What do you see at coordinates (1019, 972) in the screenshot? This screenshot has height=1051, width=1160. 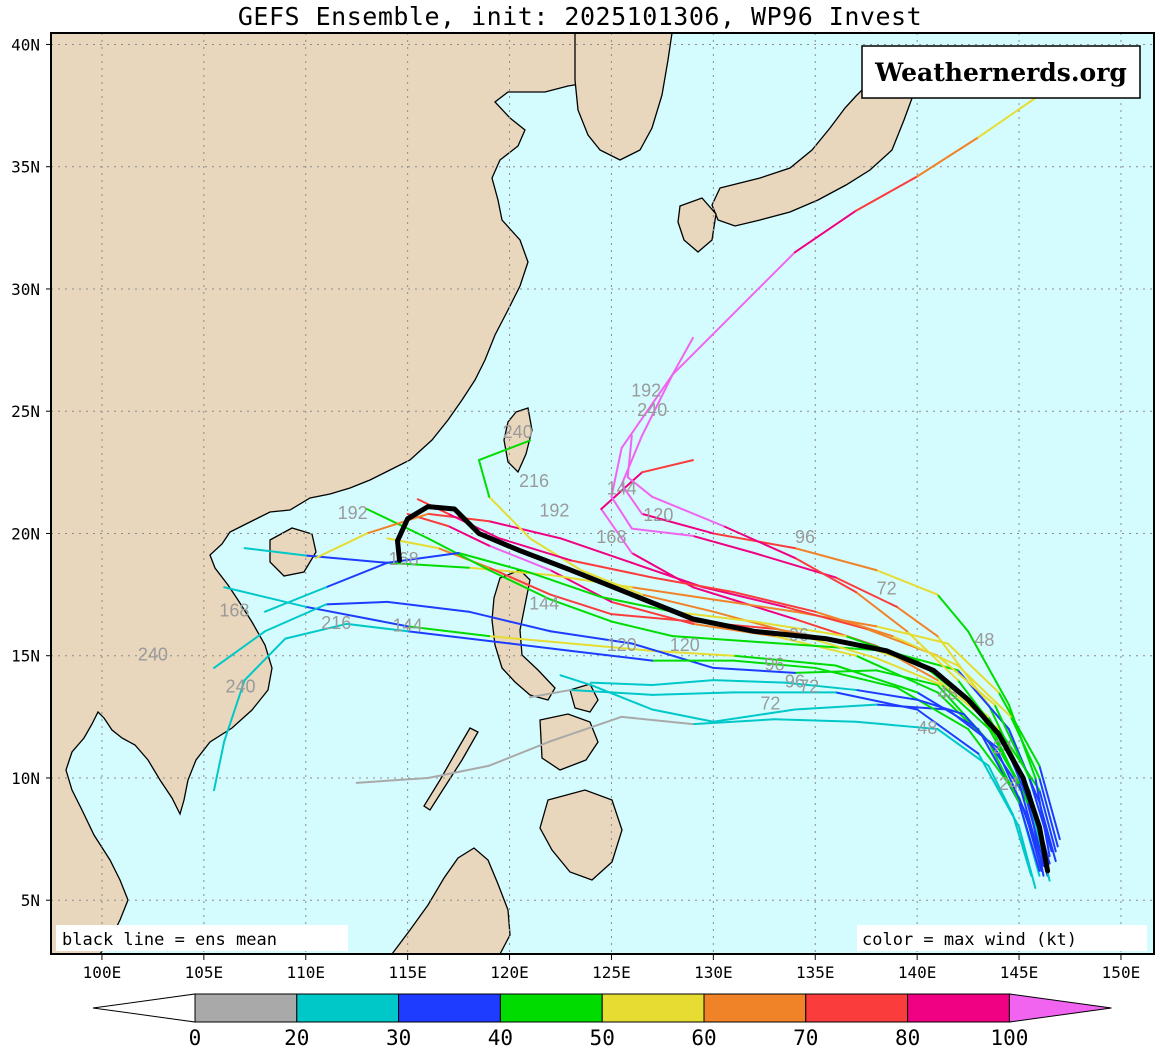 I see `lon-tick-label: 145E` at bounding box center [1019, 972].